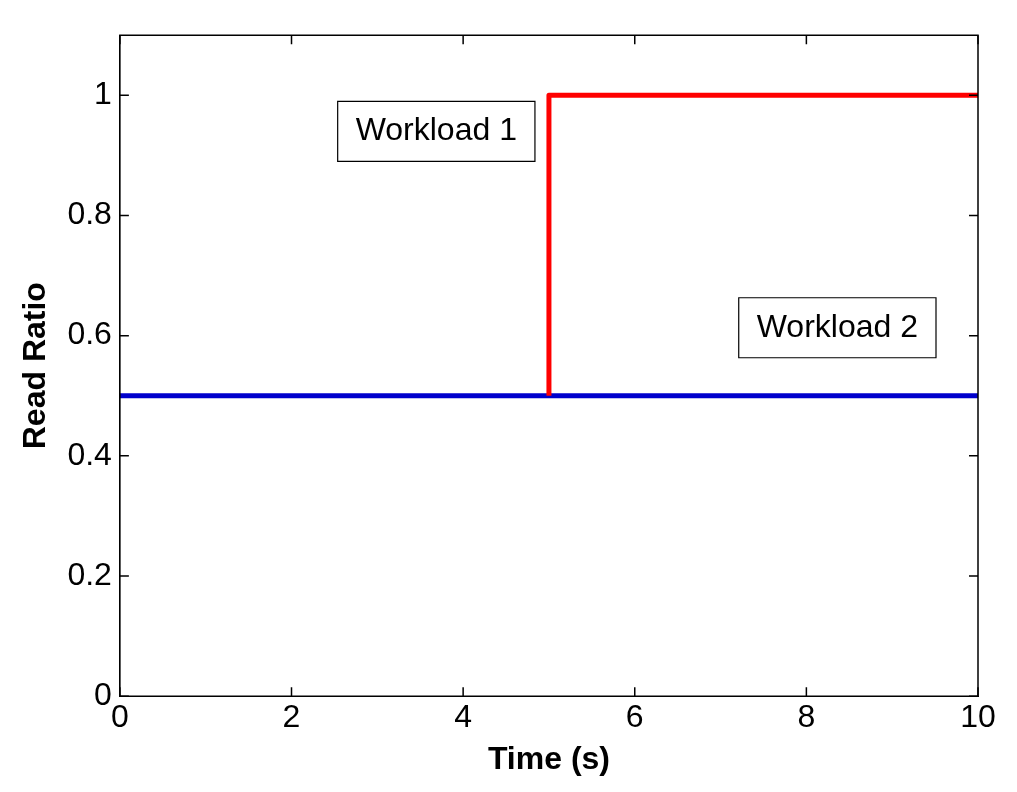  Describe the element at coordinates (34, 366) in the screenshot. I see `y-axis-title: Read Ratio` at that location.